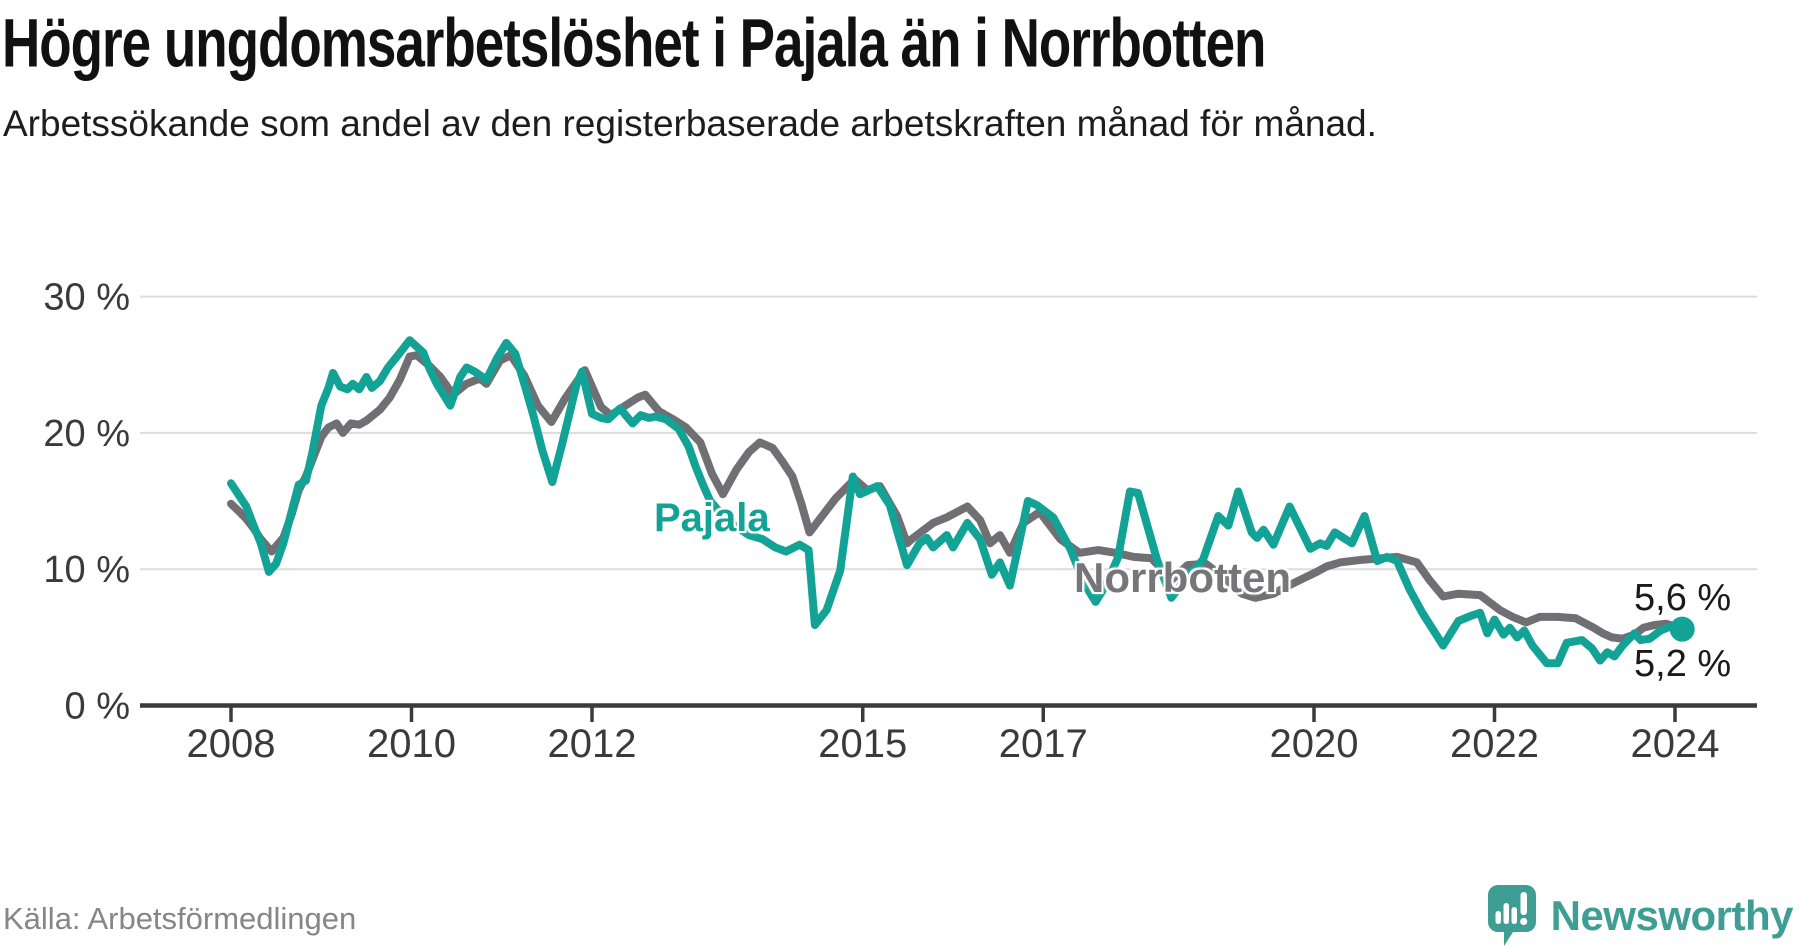  What do you see at coordinates (862, 744) in the screenshot?
I see `x-tick-label-2015: 2015` at bounding box center [862, 744].